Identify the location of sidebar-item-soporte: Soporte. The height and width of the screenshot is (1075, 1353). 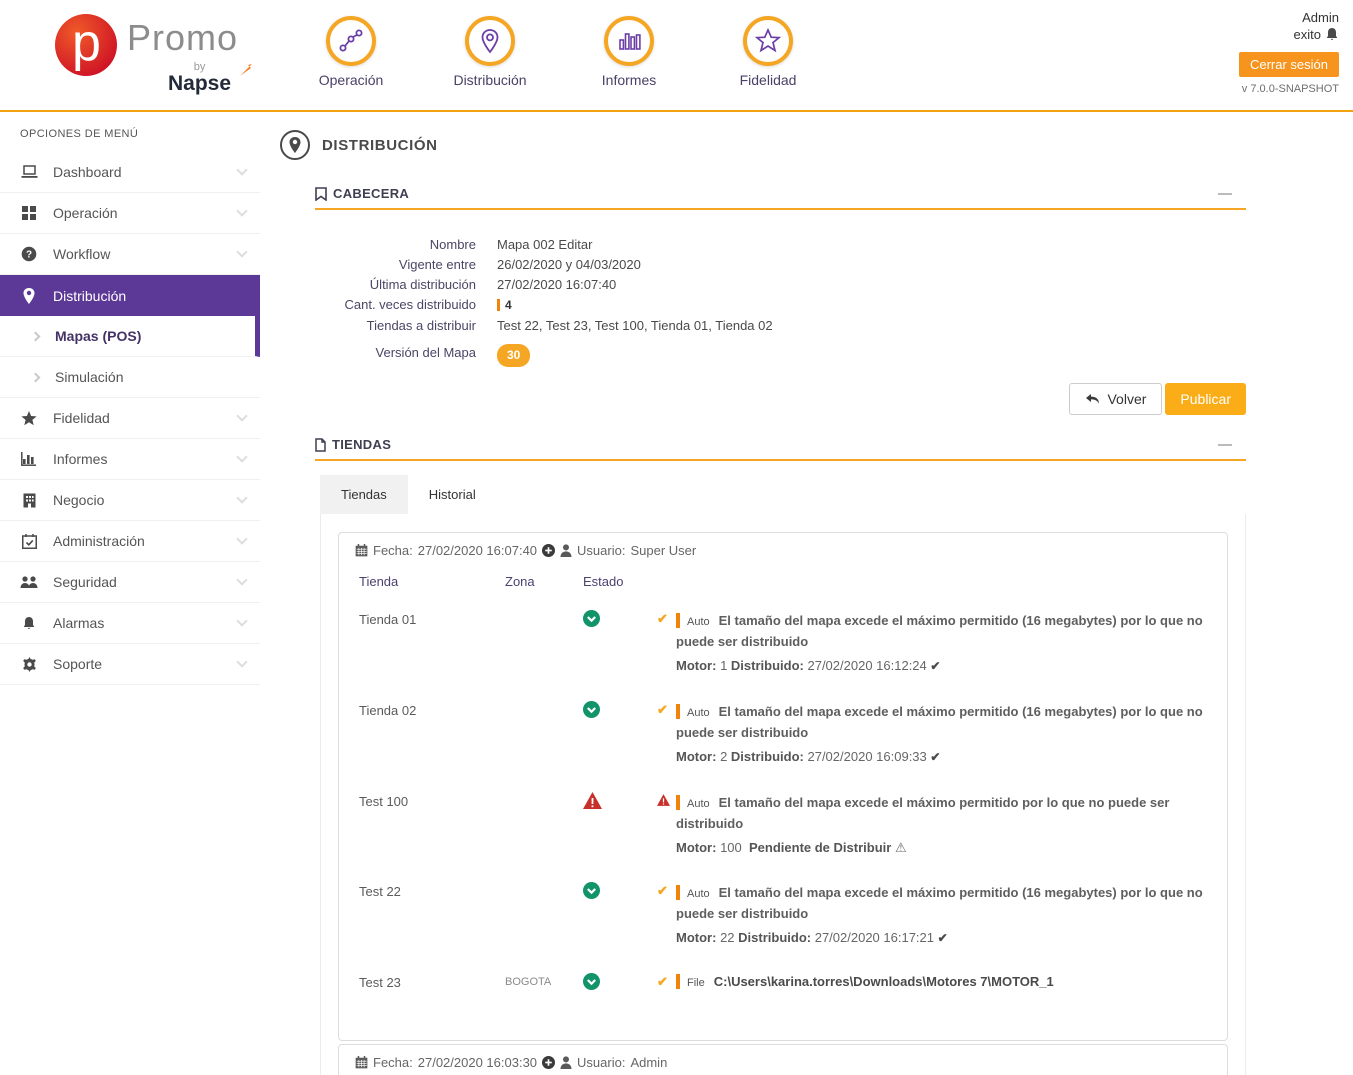
(130, 664).